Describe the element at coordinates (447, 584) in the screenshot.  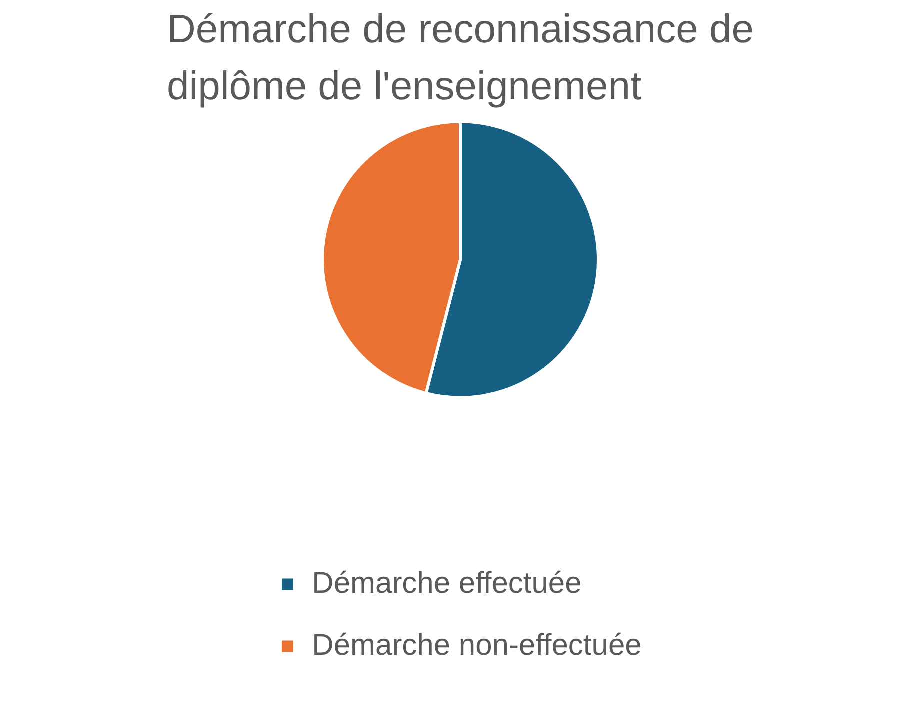
I see `legend-label: Démarche effectuée` at that location.